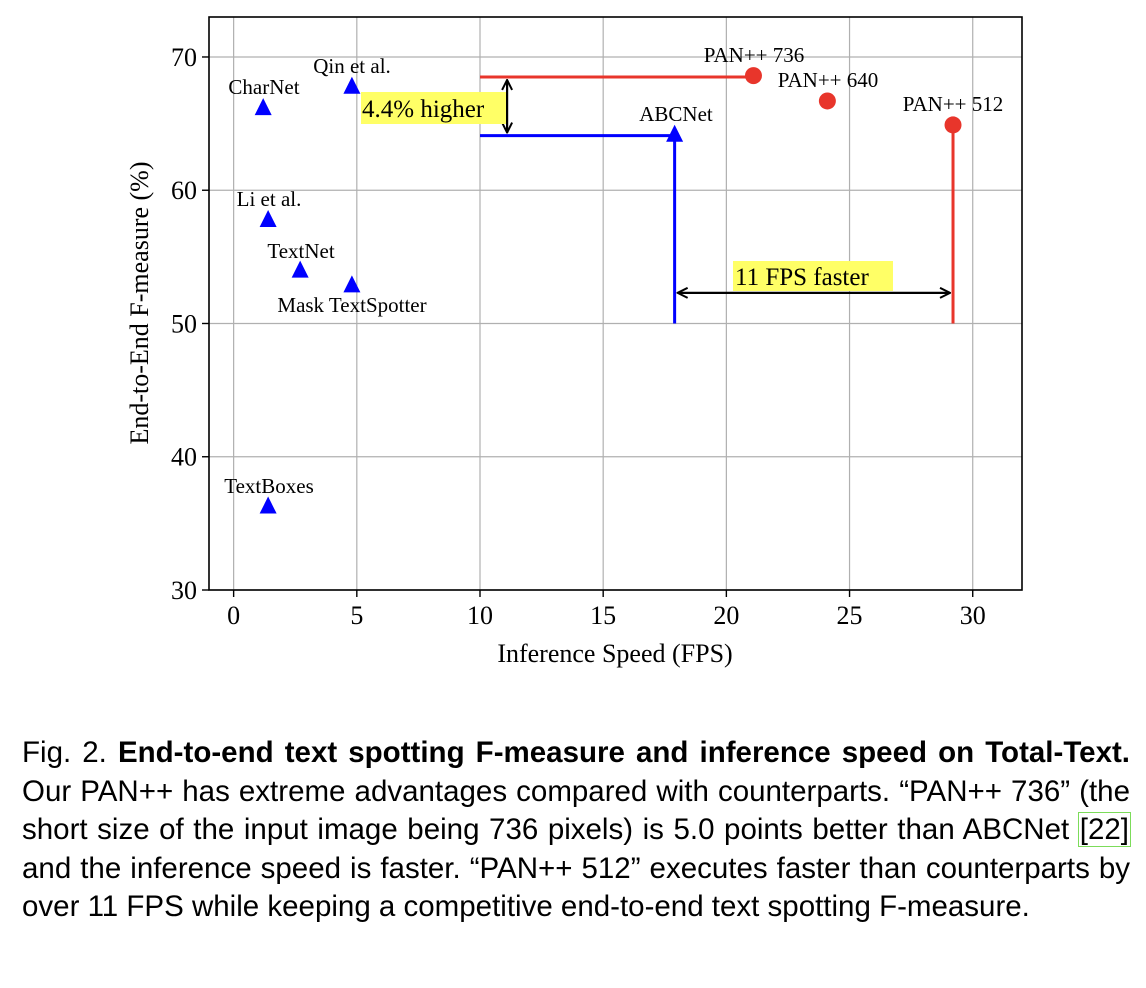 The height and width of the screenshot is (988, 1146). I want to click on citation-link: [22], so click(1104, 829).